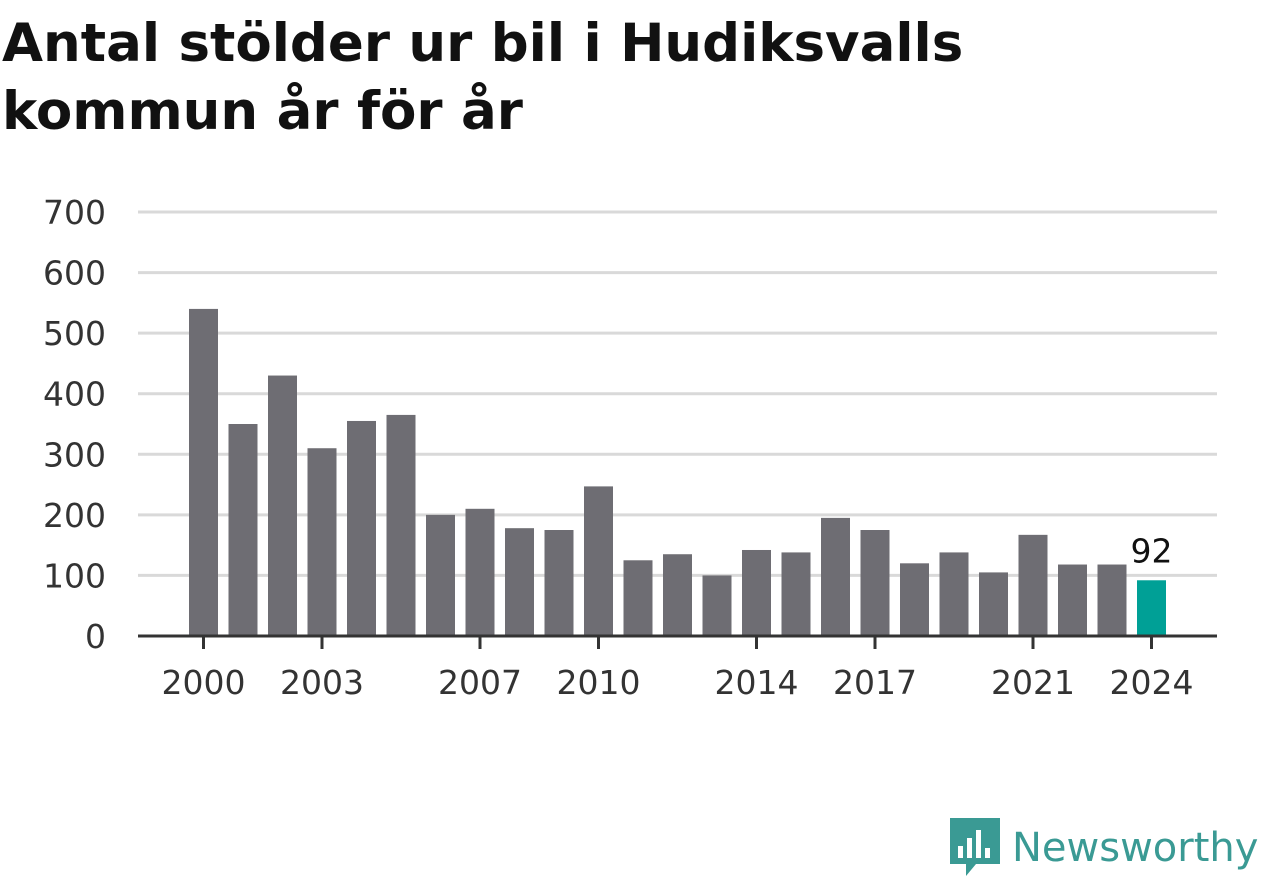 The image size is (1262, 879). I want to click on x-tick-label: 2010, so click(599, 682).